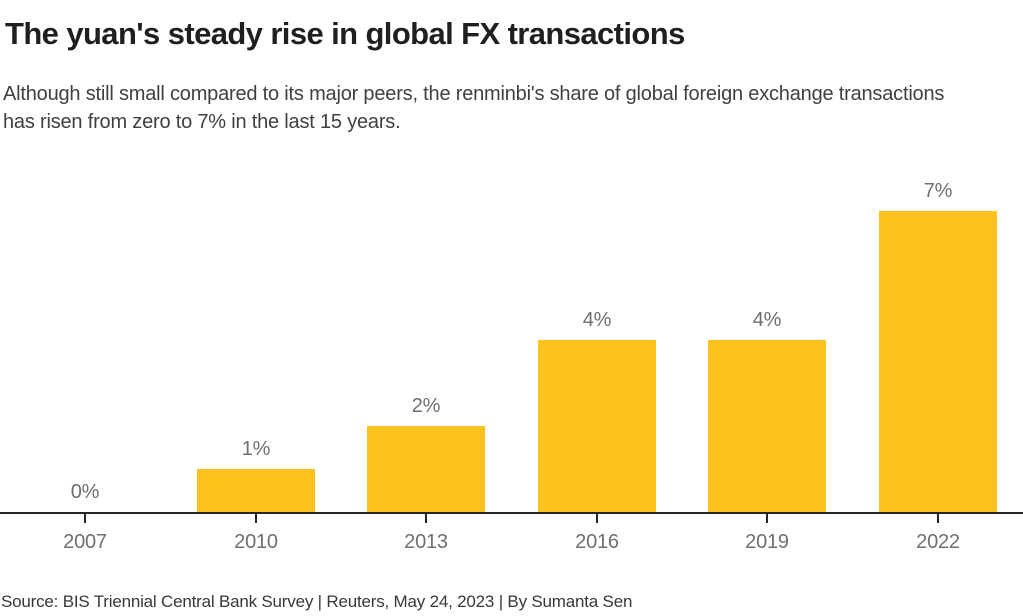 This screenshot has height=616, width=1023. Describe the element at coordinates (511, 513) in the screenshot. I see `x-axis-line` at that location.